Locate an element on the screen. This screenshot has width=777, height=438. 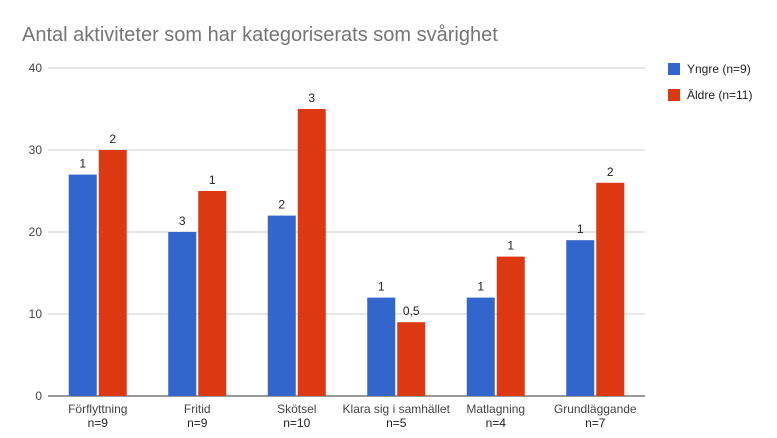
x-tick-label: Förflyttning is located at coordinates (97, 409).